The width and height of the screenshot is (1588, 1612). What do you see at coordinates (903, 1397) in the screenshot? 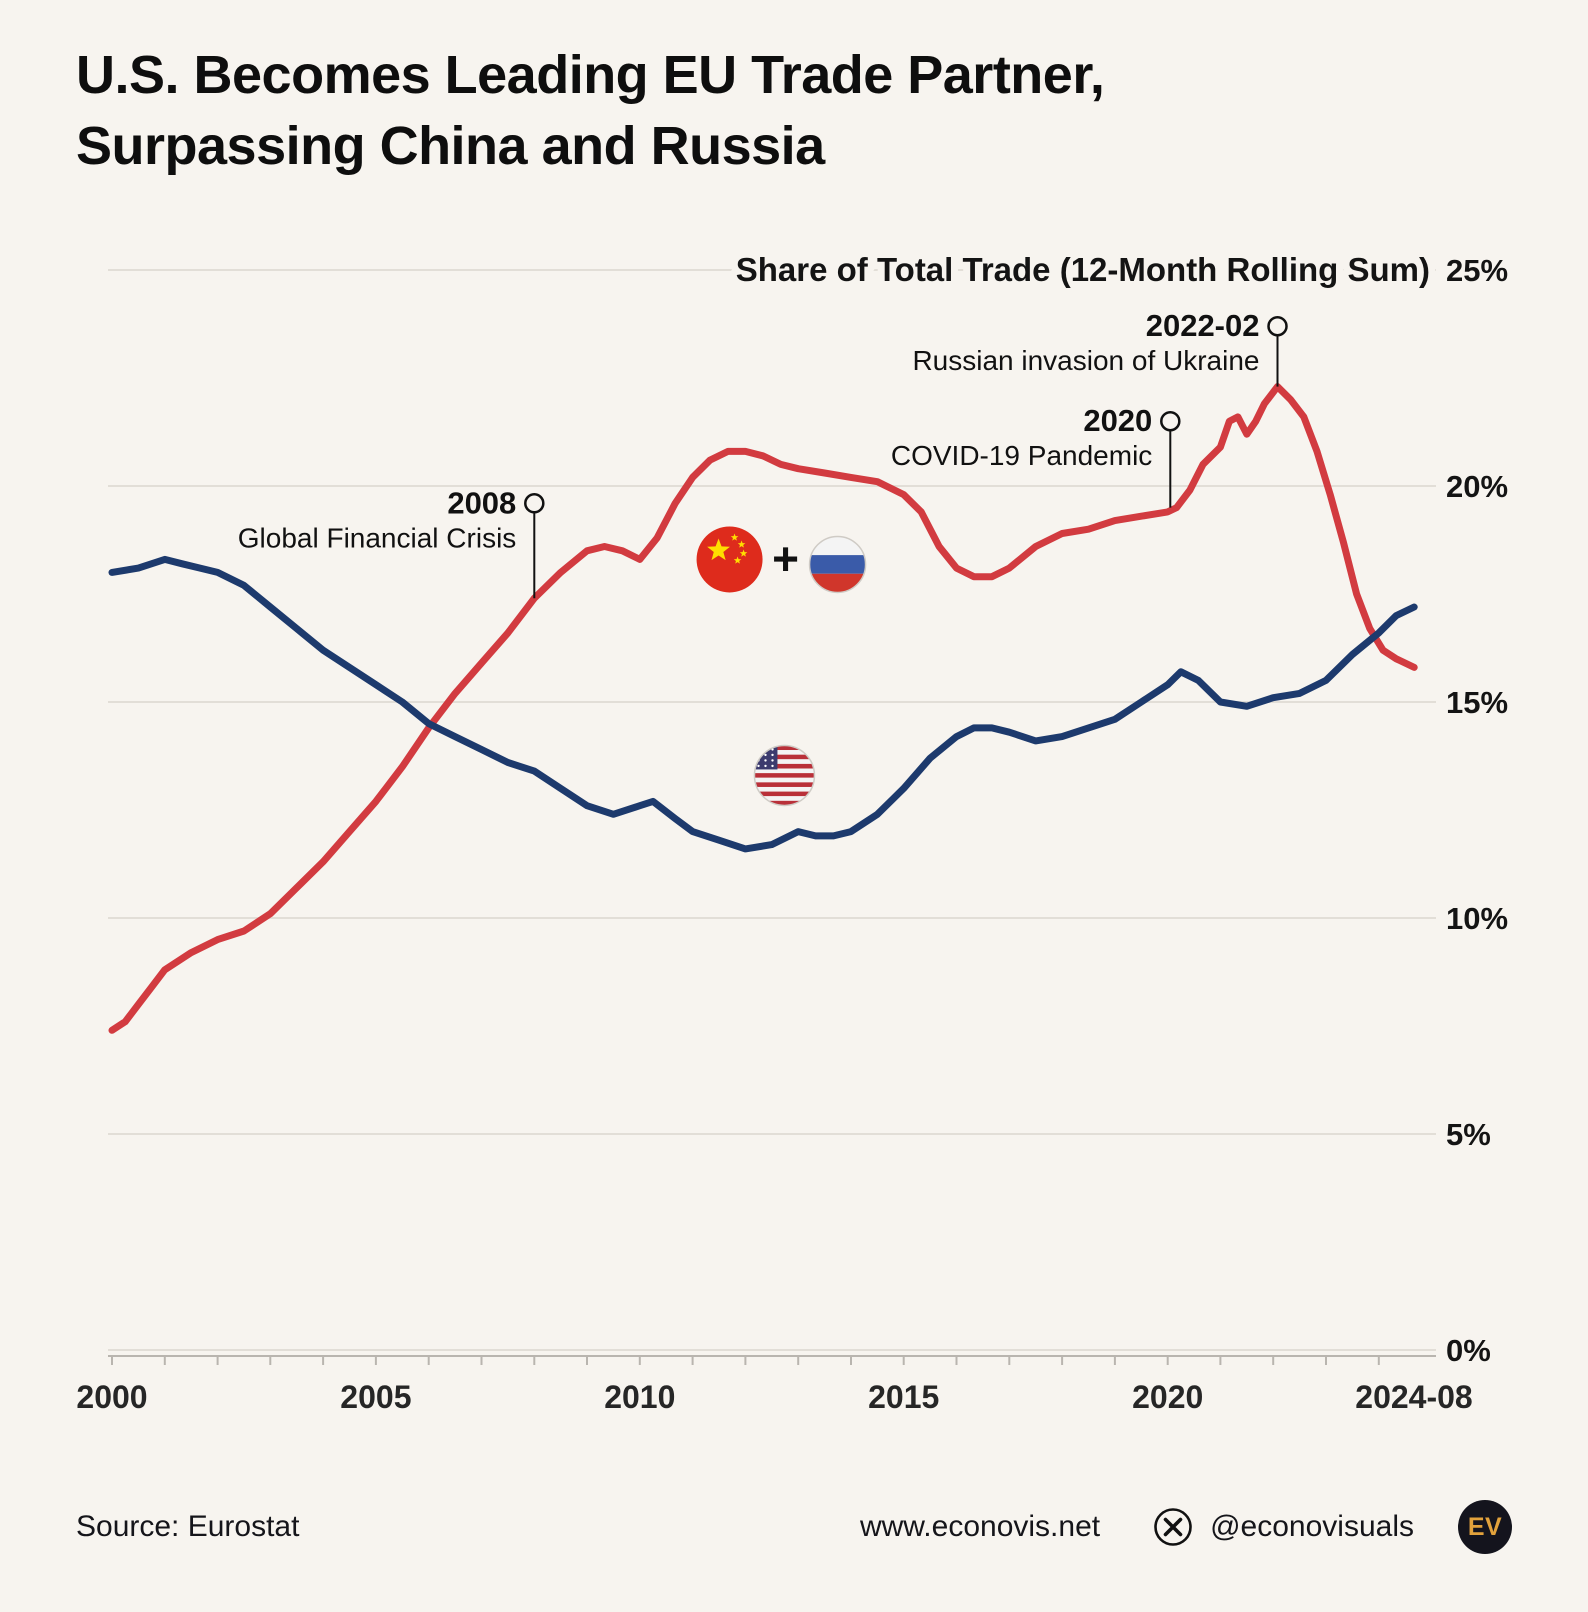
I see `x-axis-label: 2015` at bounding box center [903, 1397].